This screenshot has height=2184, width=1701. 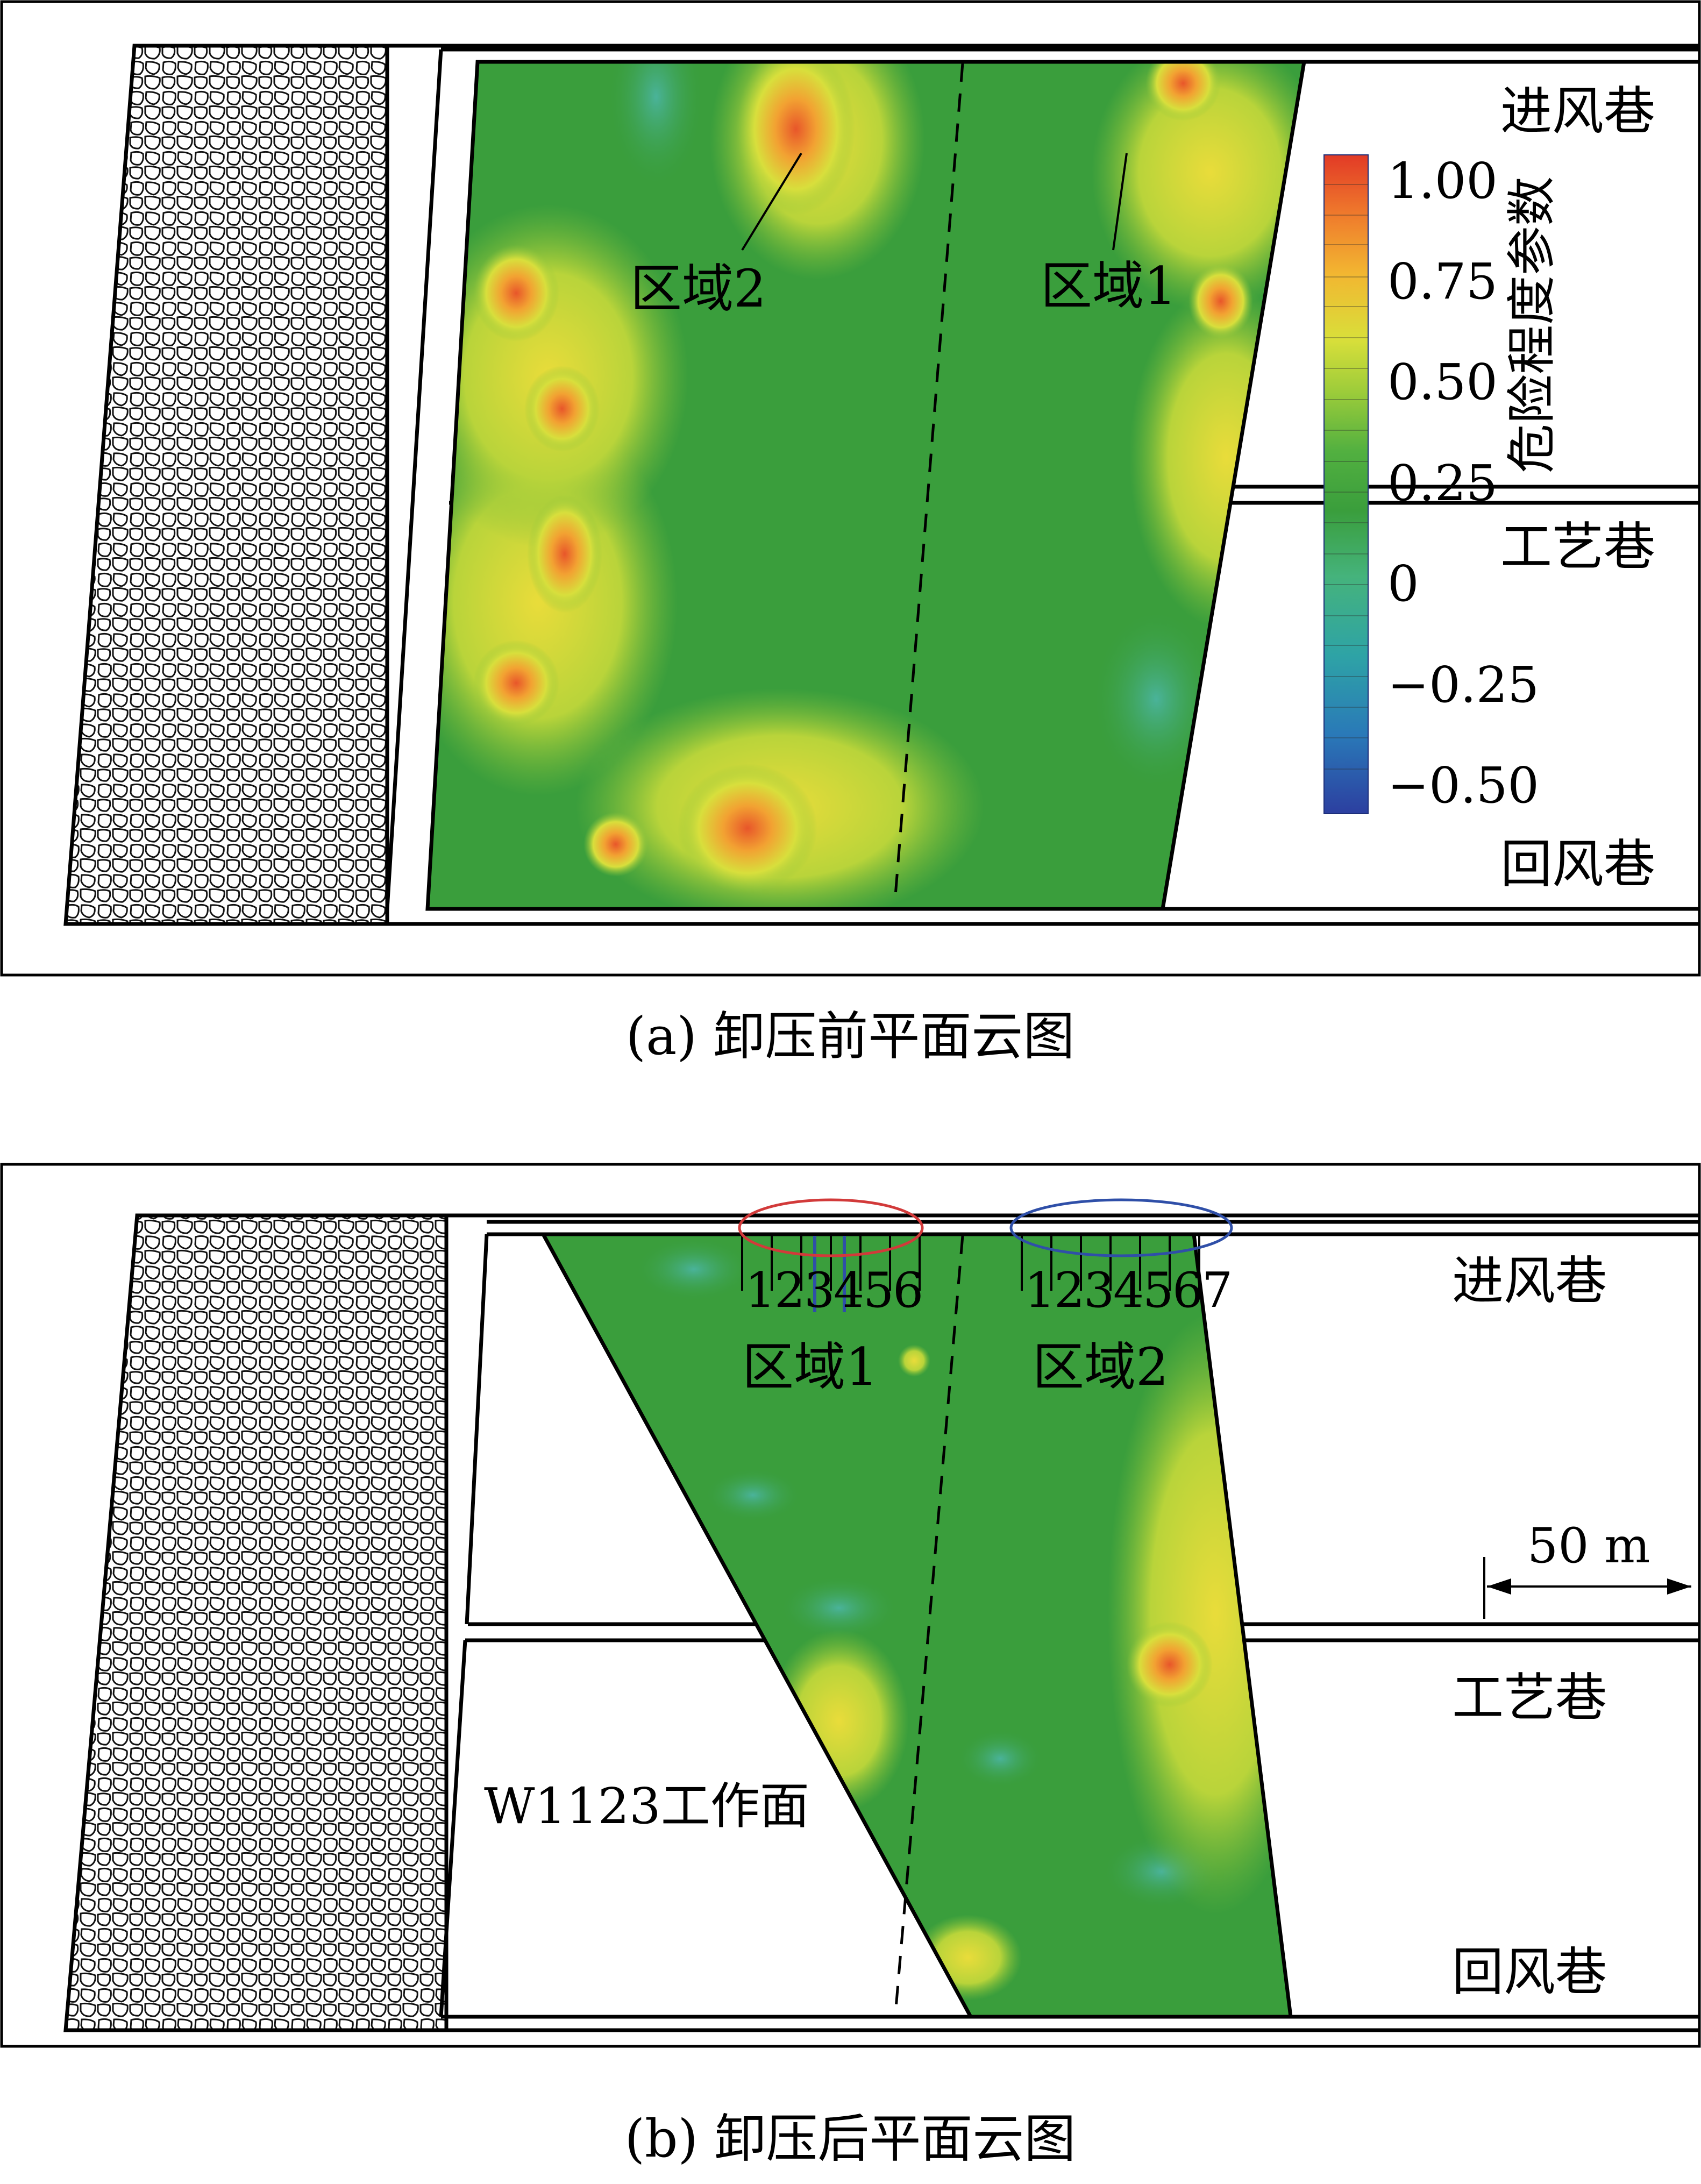 What do you see at coordinates (1442, 281) in the screenshot?
I see `legend-tick-2: 0.75` at bounding box center [1442, 281].